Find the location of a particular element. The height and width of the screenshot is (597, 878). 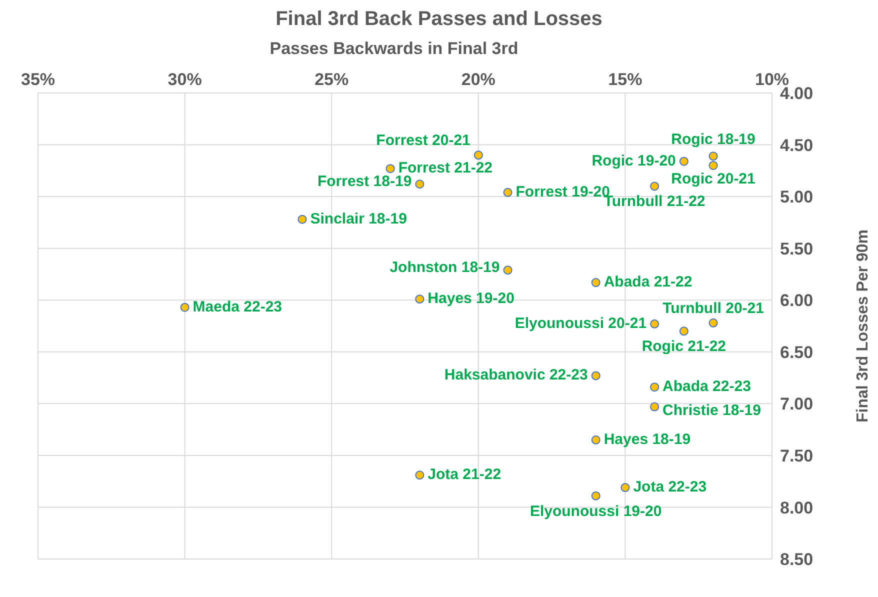

data-label: Haksabanovic 22-23 is located at coordinates (516, 375).